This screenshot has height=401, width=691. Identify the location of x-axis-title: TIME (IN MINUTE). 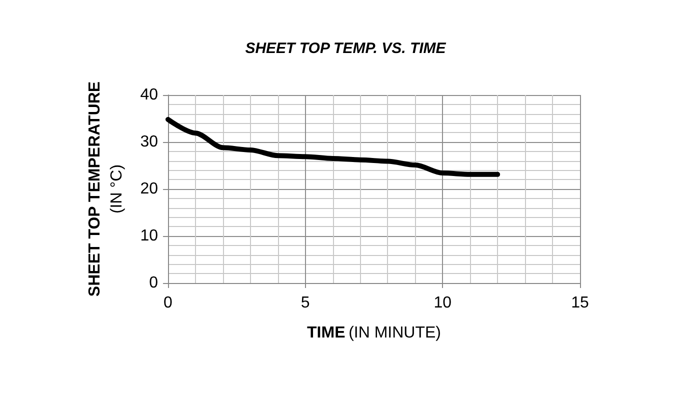
(374, 333).